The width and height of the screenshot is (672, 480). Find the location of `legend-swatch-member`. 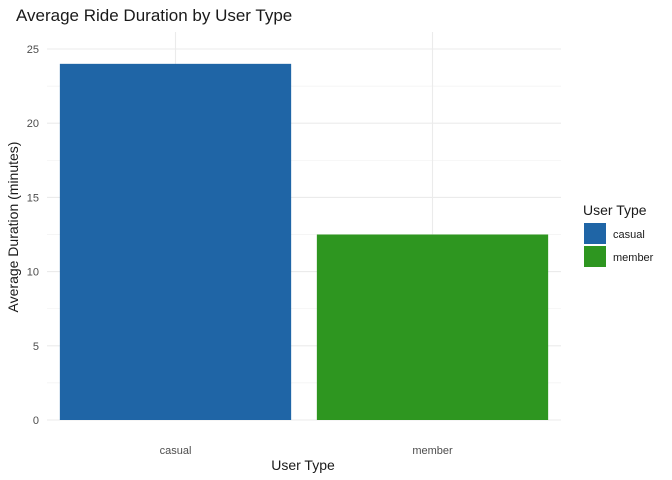

legend-swatch-member is located at coordinates (595, 256).